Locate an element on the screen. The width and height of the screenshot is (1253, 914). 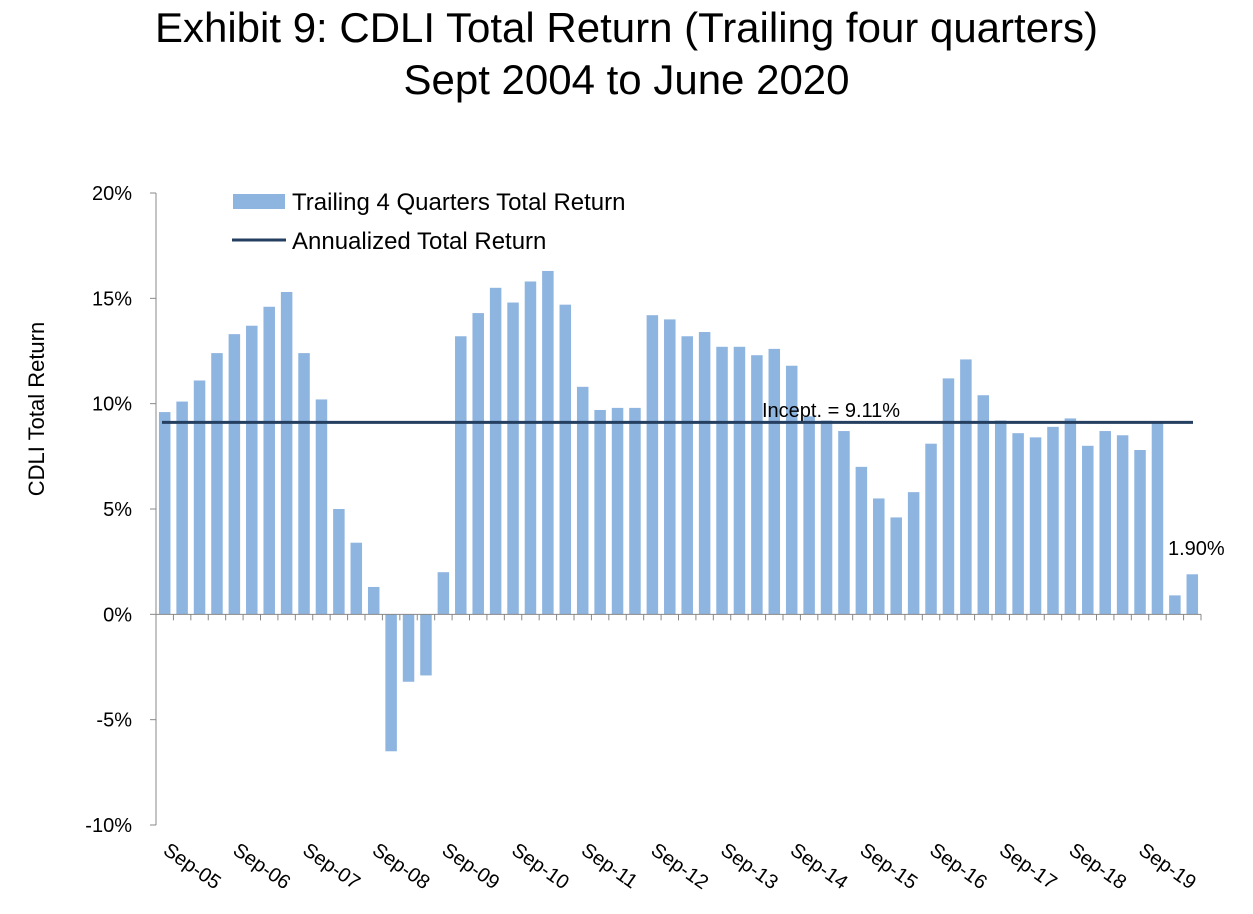
legend-label-line: Annualized Total Return is located at coordinates (419, 241).